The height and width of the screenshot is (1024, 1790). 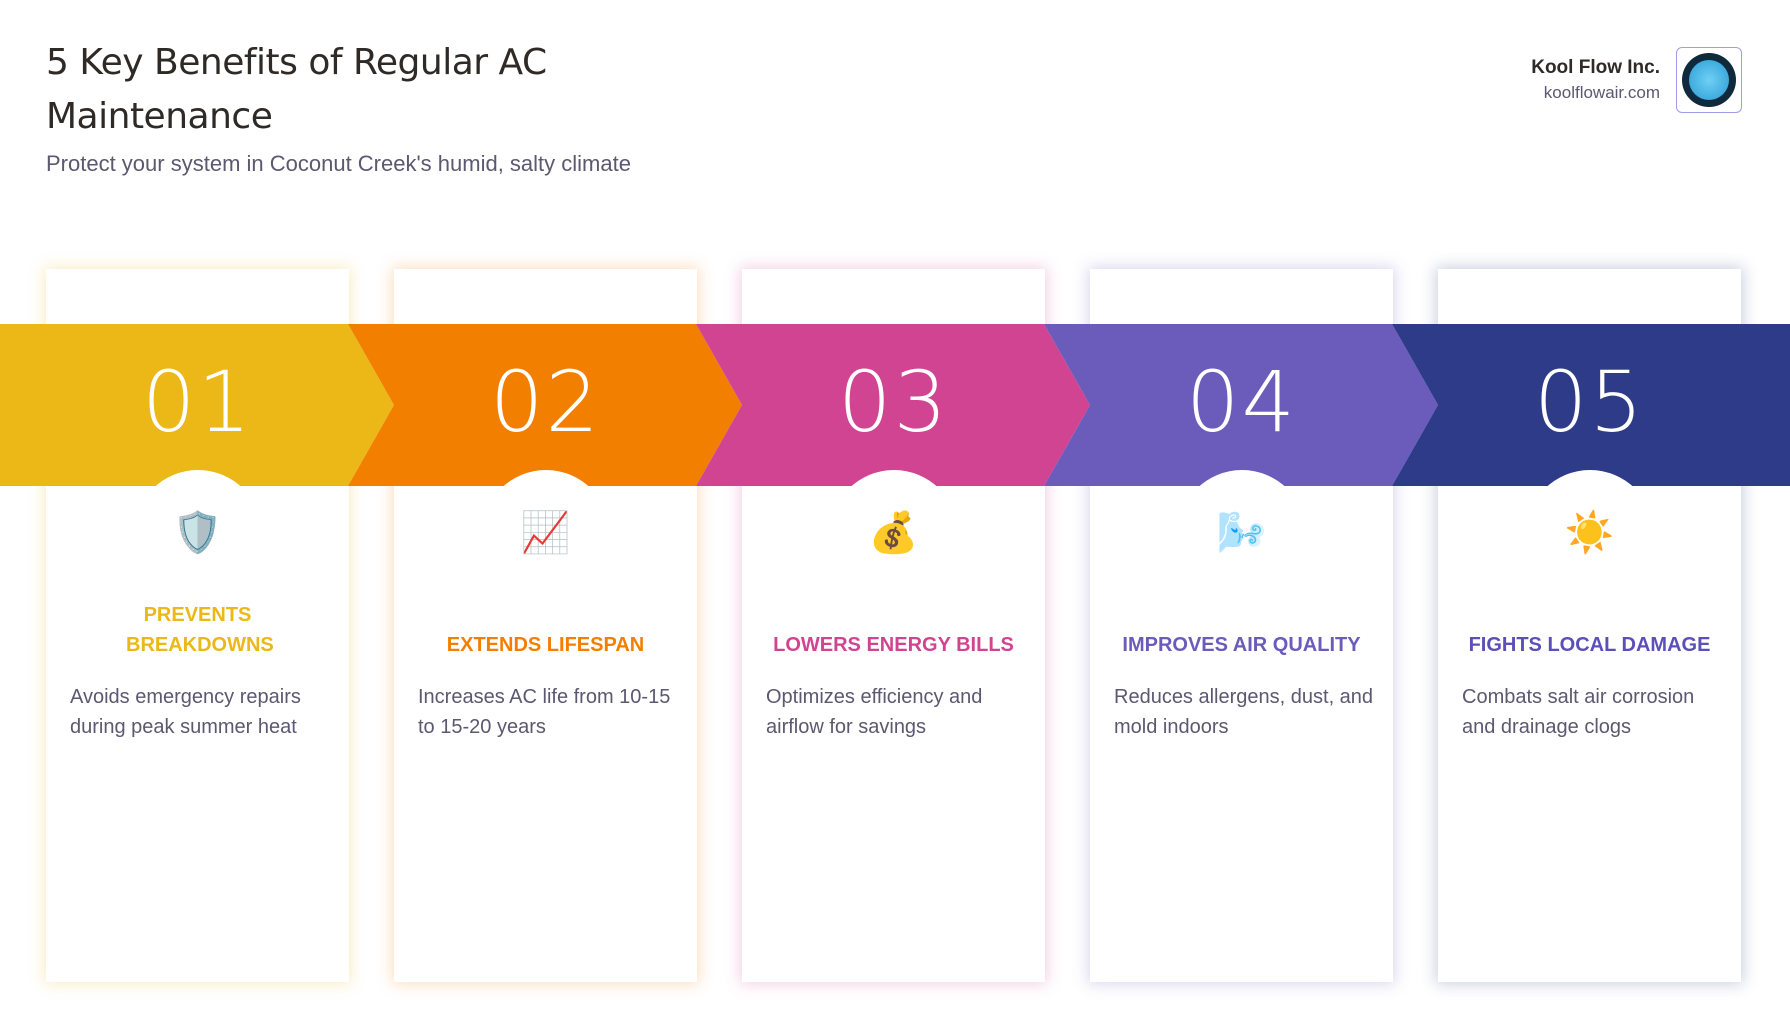 I want to click on benefit-title: LOWERS ENERGY BILLS, so click(x=893, y=645).